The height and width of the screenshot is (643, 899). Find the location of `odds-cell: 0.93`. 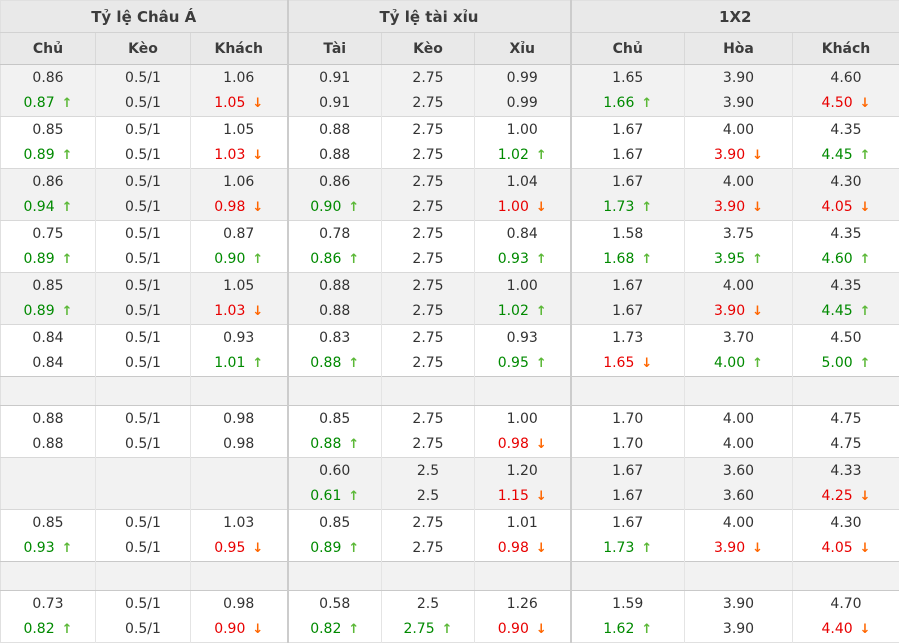

odds-cell: 0.93 is located at coordinates (523, 338).